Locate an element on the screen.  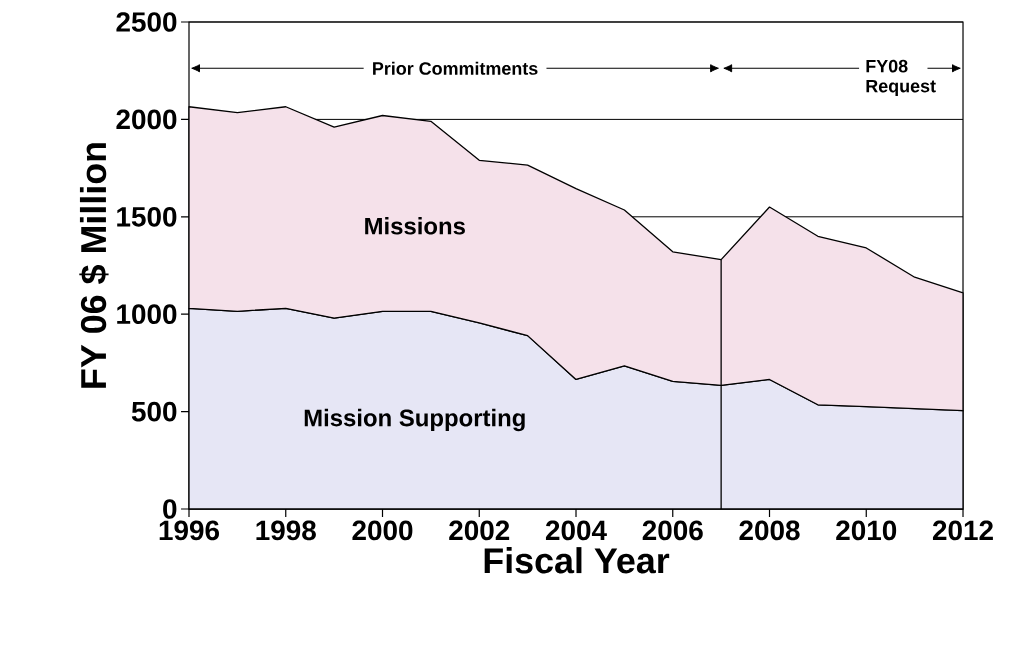
series-label: Mission Supporting is located at coordinates (414, 420).